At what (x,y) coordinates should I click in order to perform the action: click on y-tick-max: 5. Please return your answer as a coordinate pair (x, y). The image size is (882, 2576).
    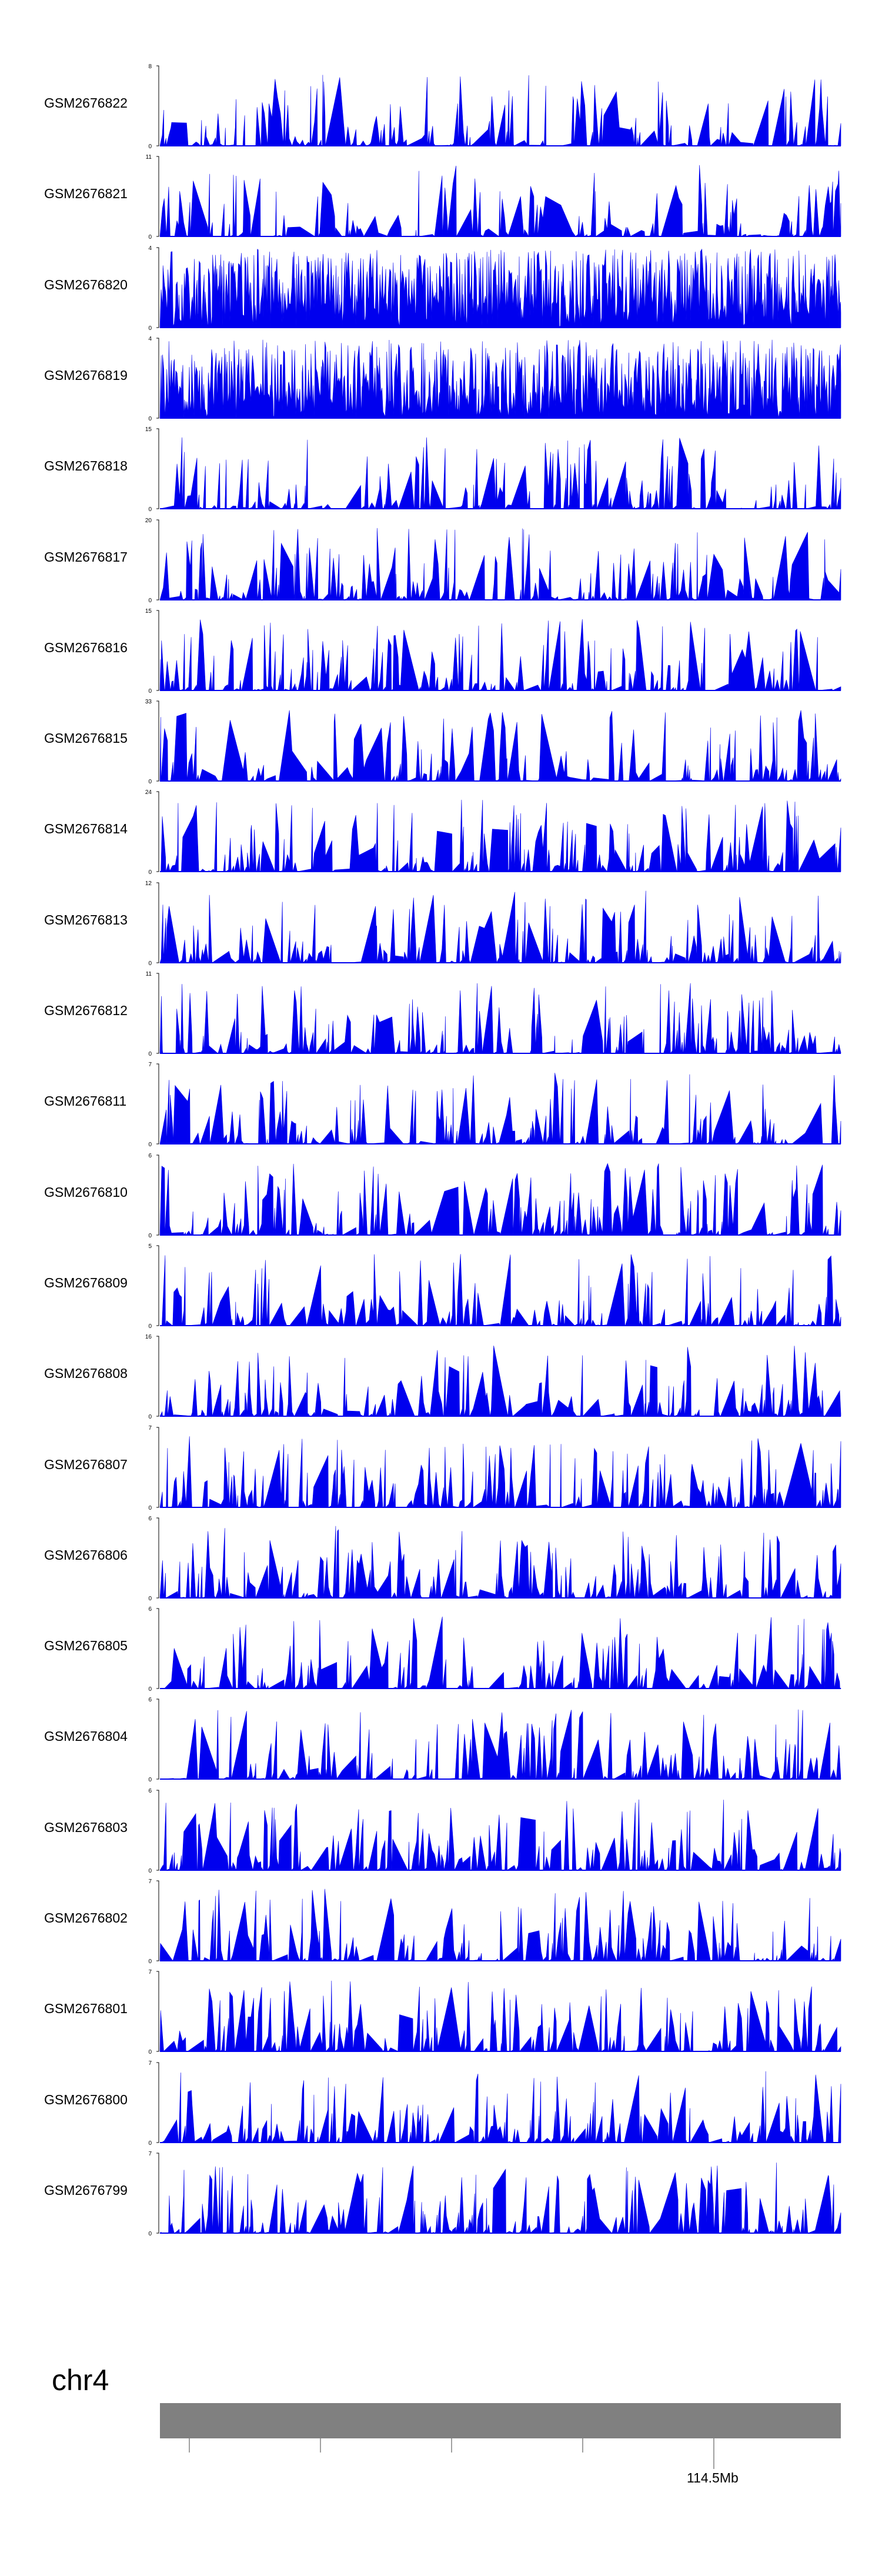
    Looking at the image, I should click on (150, 1246).